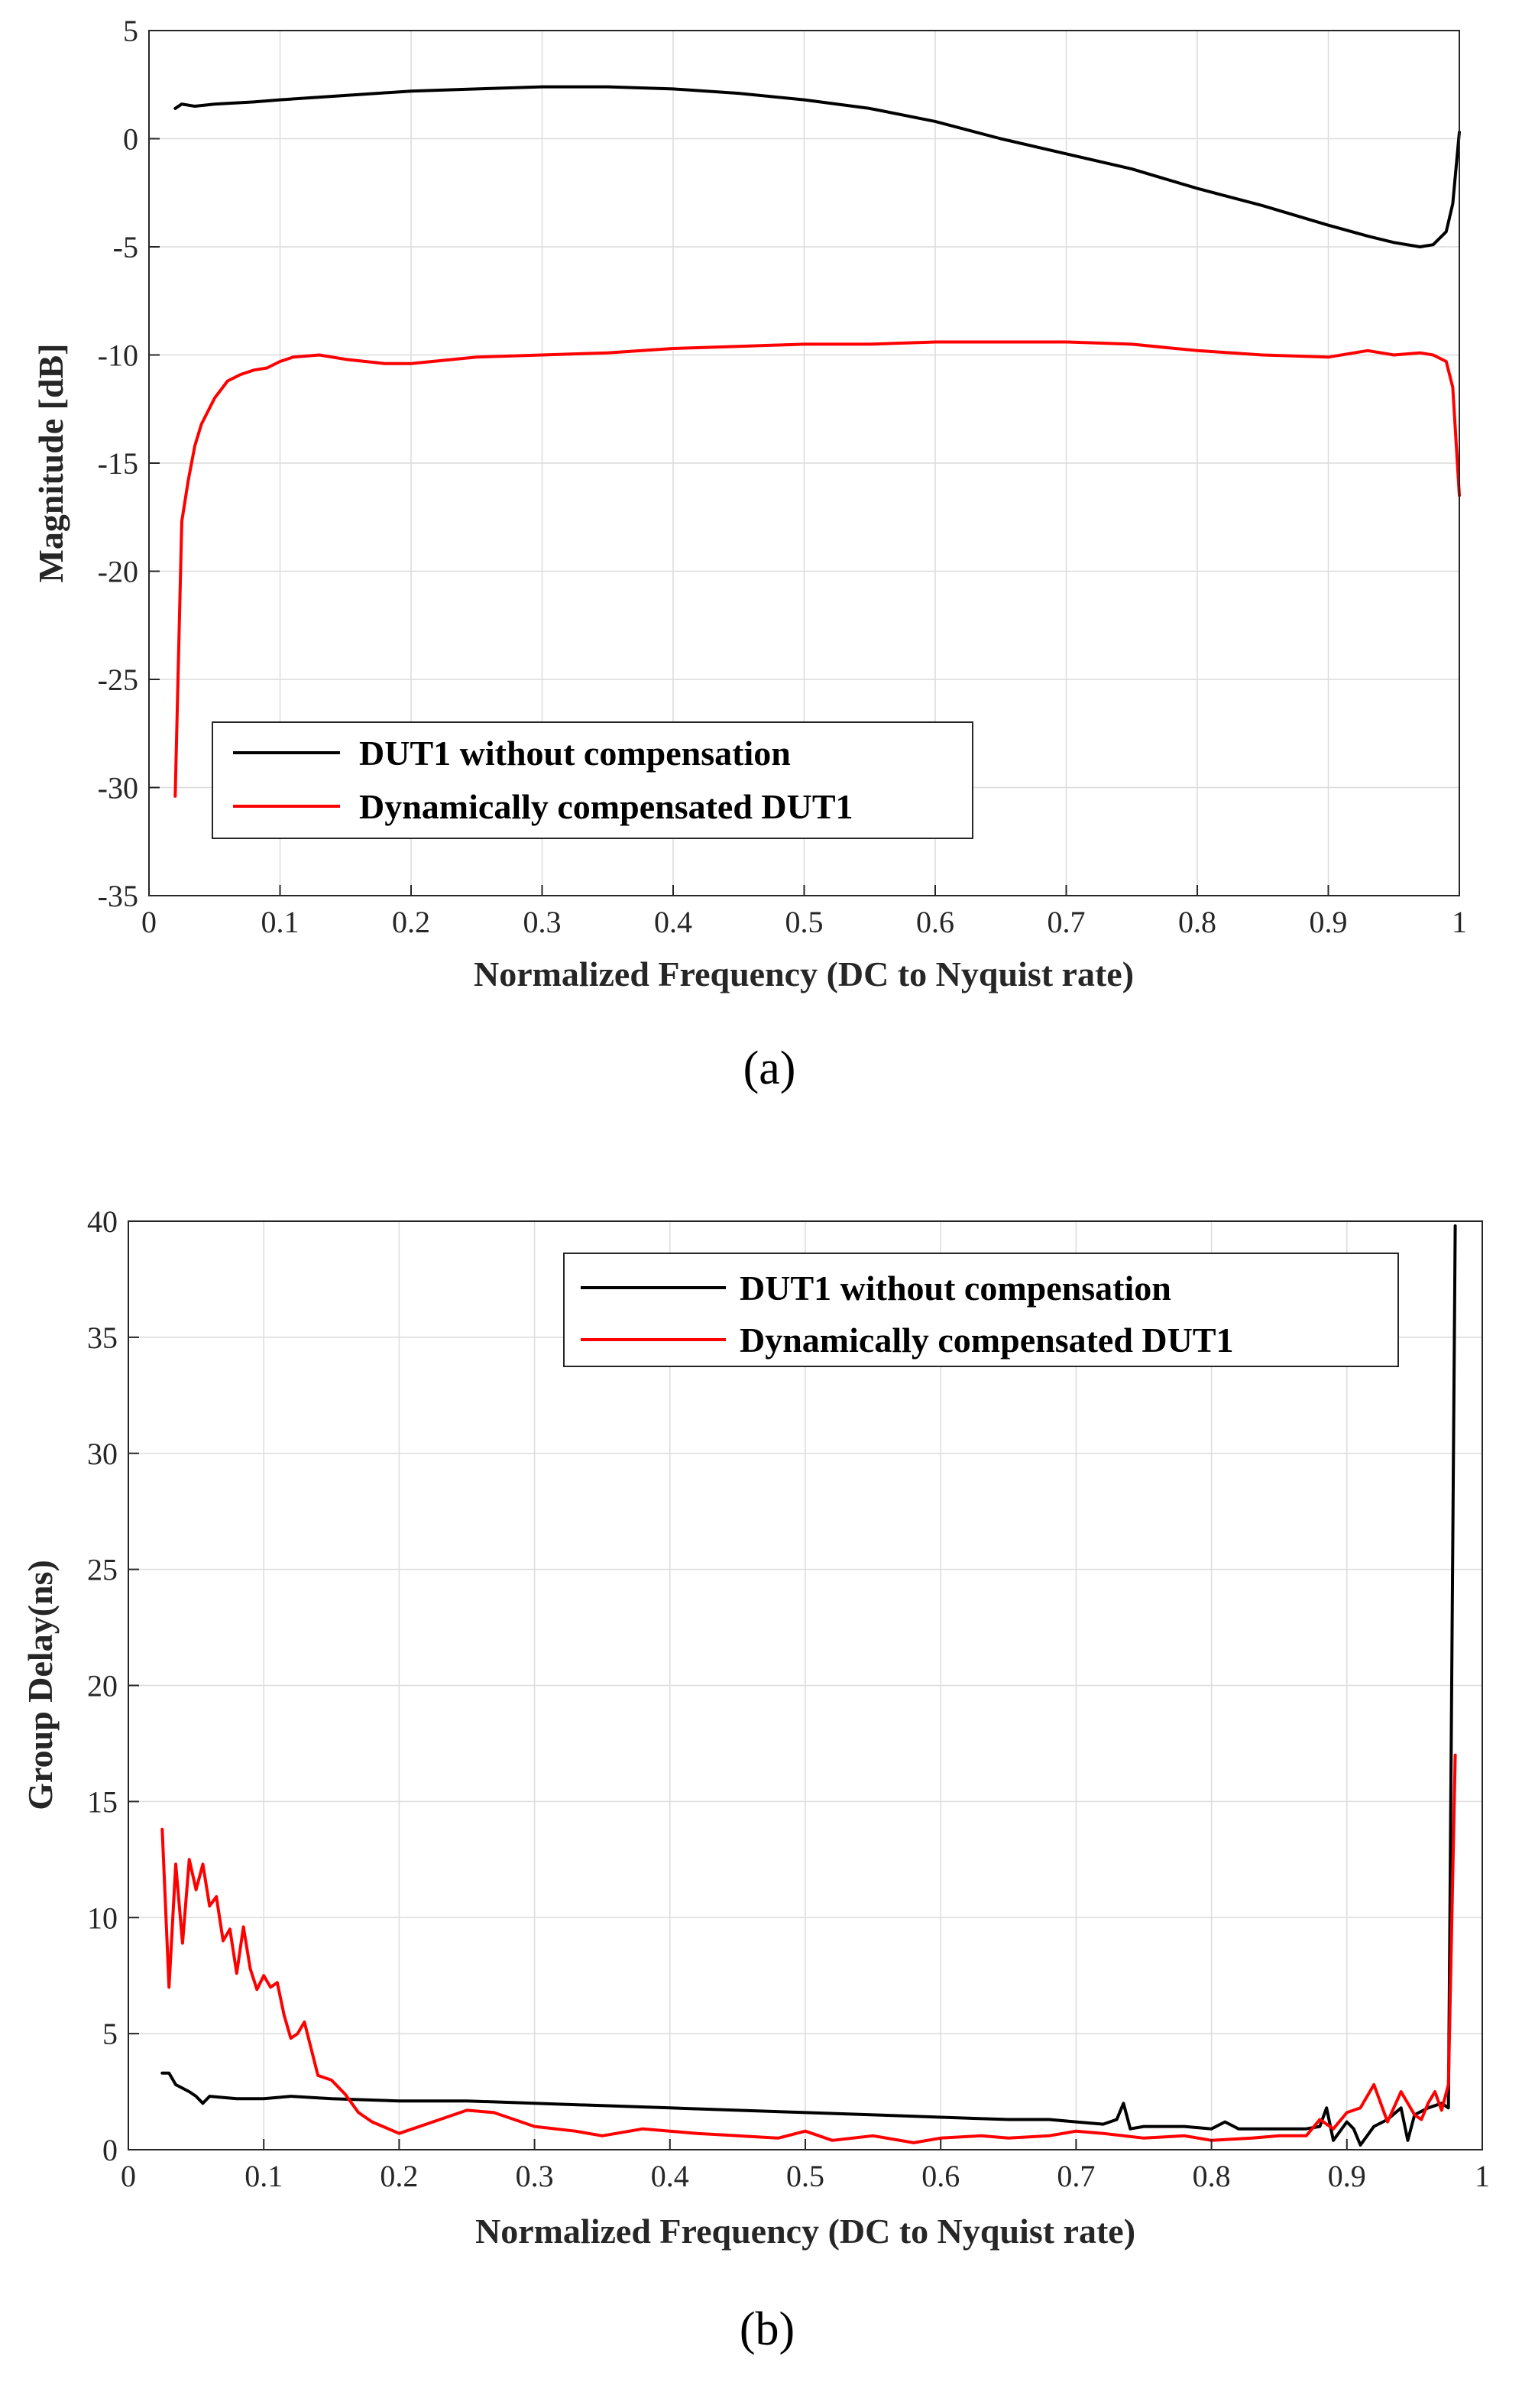 The width and height of the screenshot is (1522, 2408). I want to click on y-ticks-b: 0 5 10 15 20 25 30 35 40, so click(113, 1685).